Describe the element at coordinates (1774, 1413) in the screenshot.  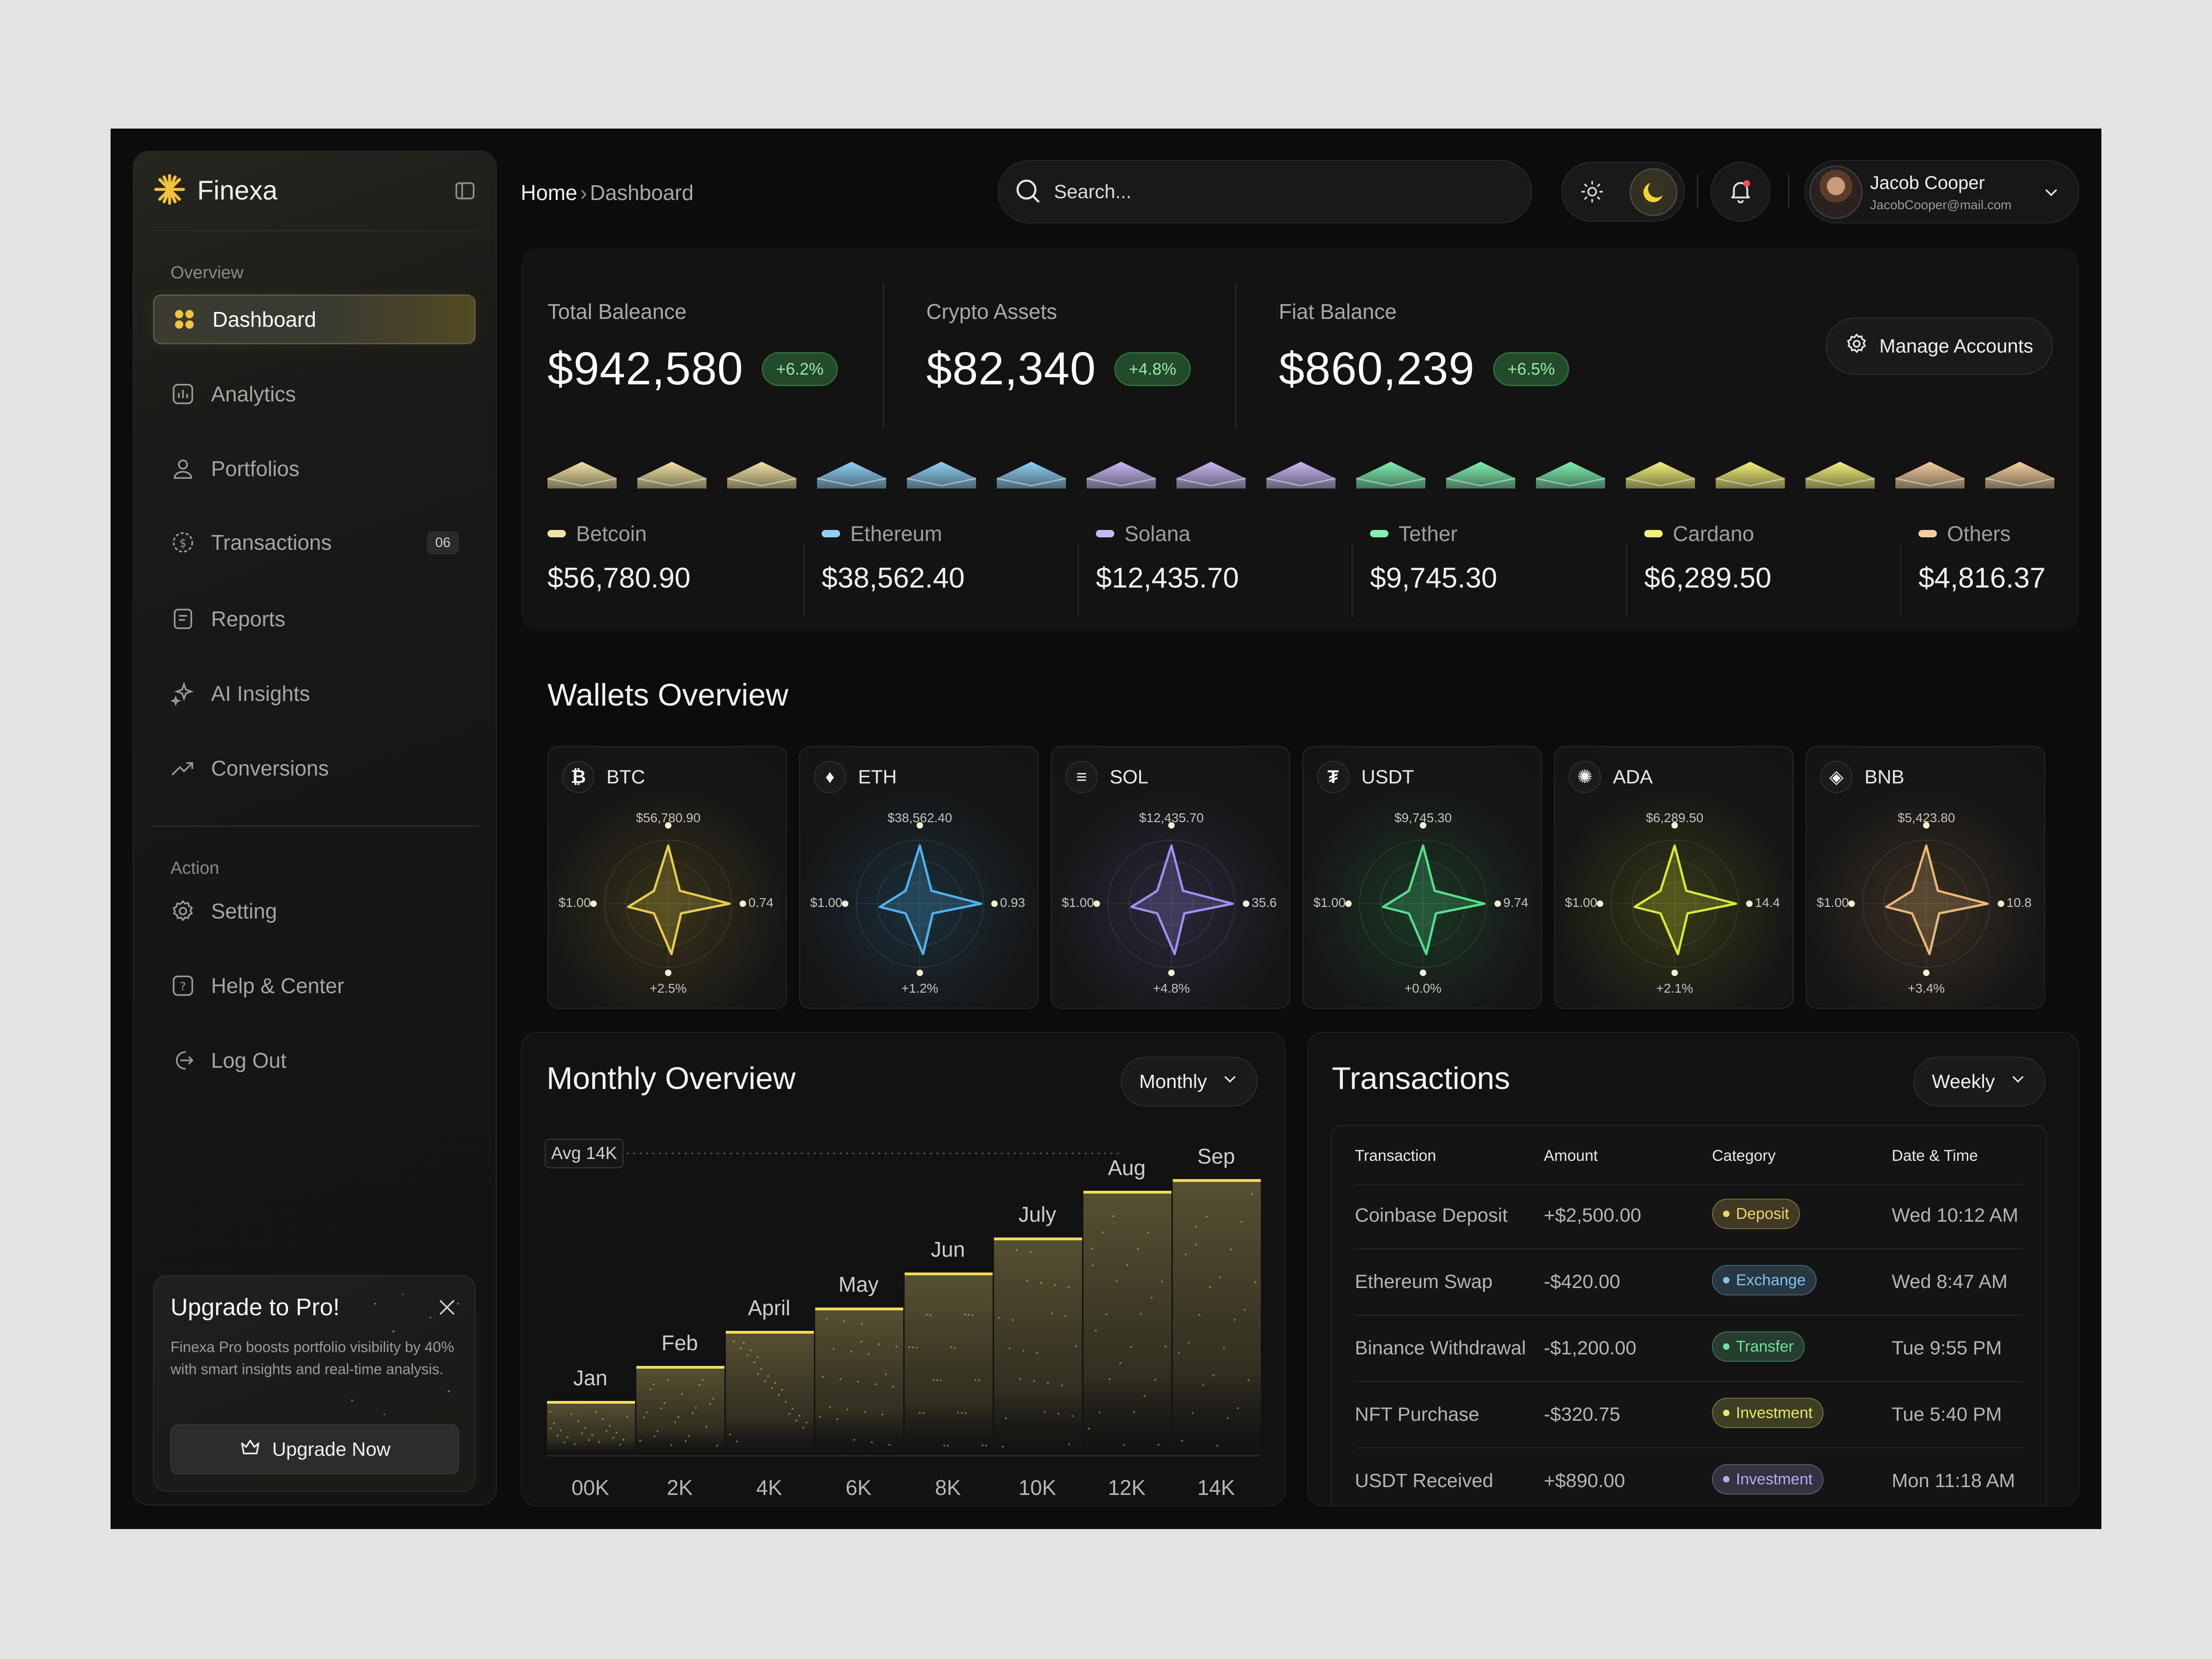
I see `category-label: Investment` at that location.